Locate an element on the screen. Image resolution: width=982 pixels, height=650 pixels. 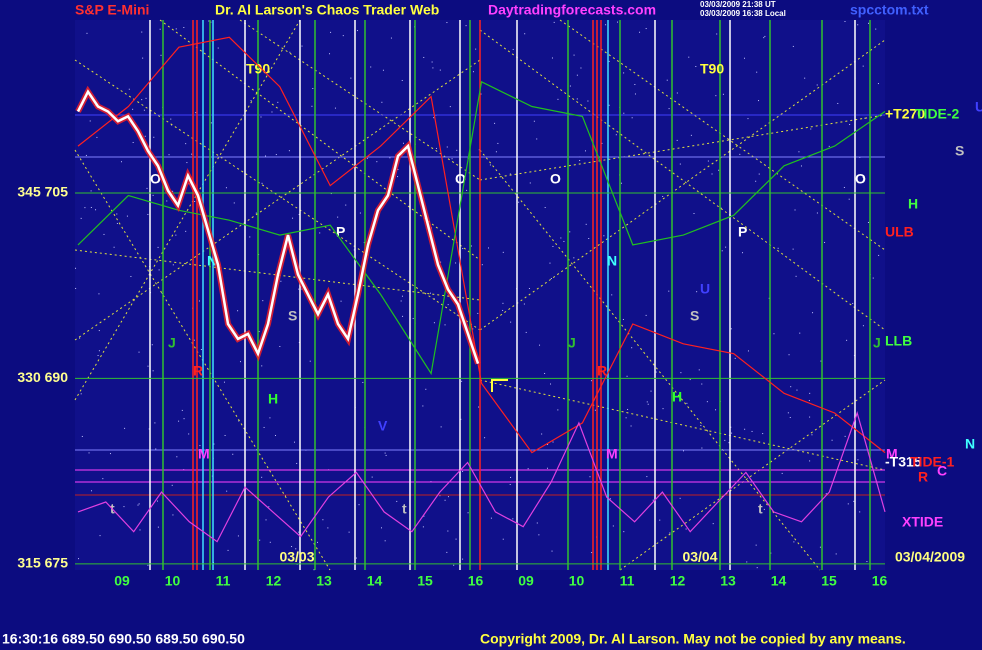
y-tick-label: 345 705 is located at coordinates (42, 192).